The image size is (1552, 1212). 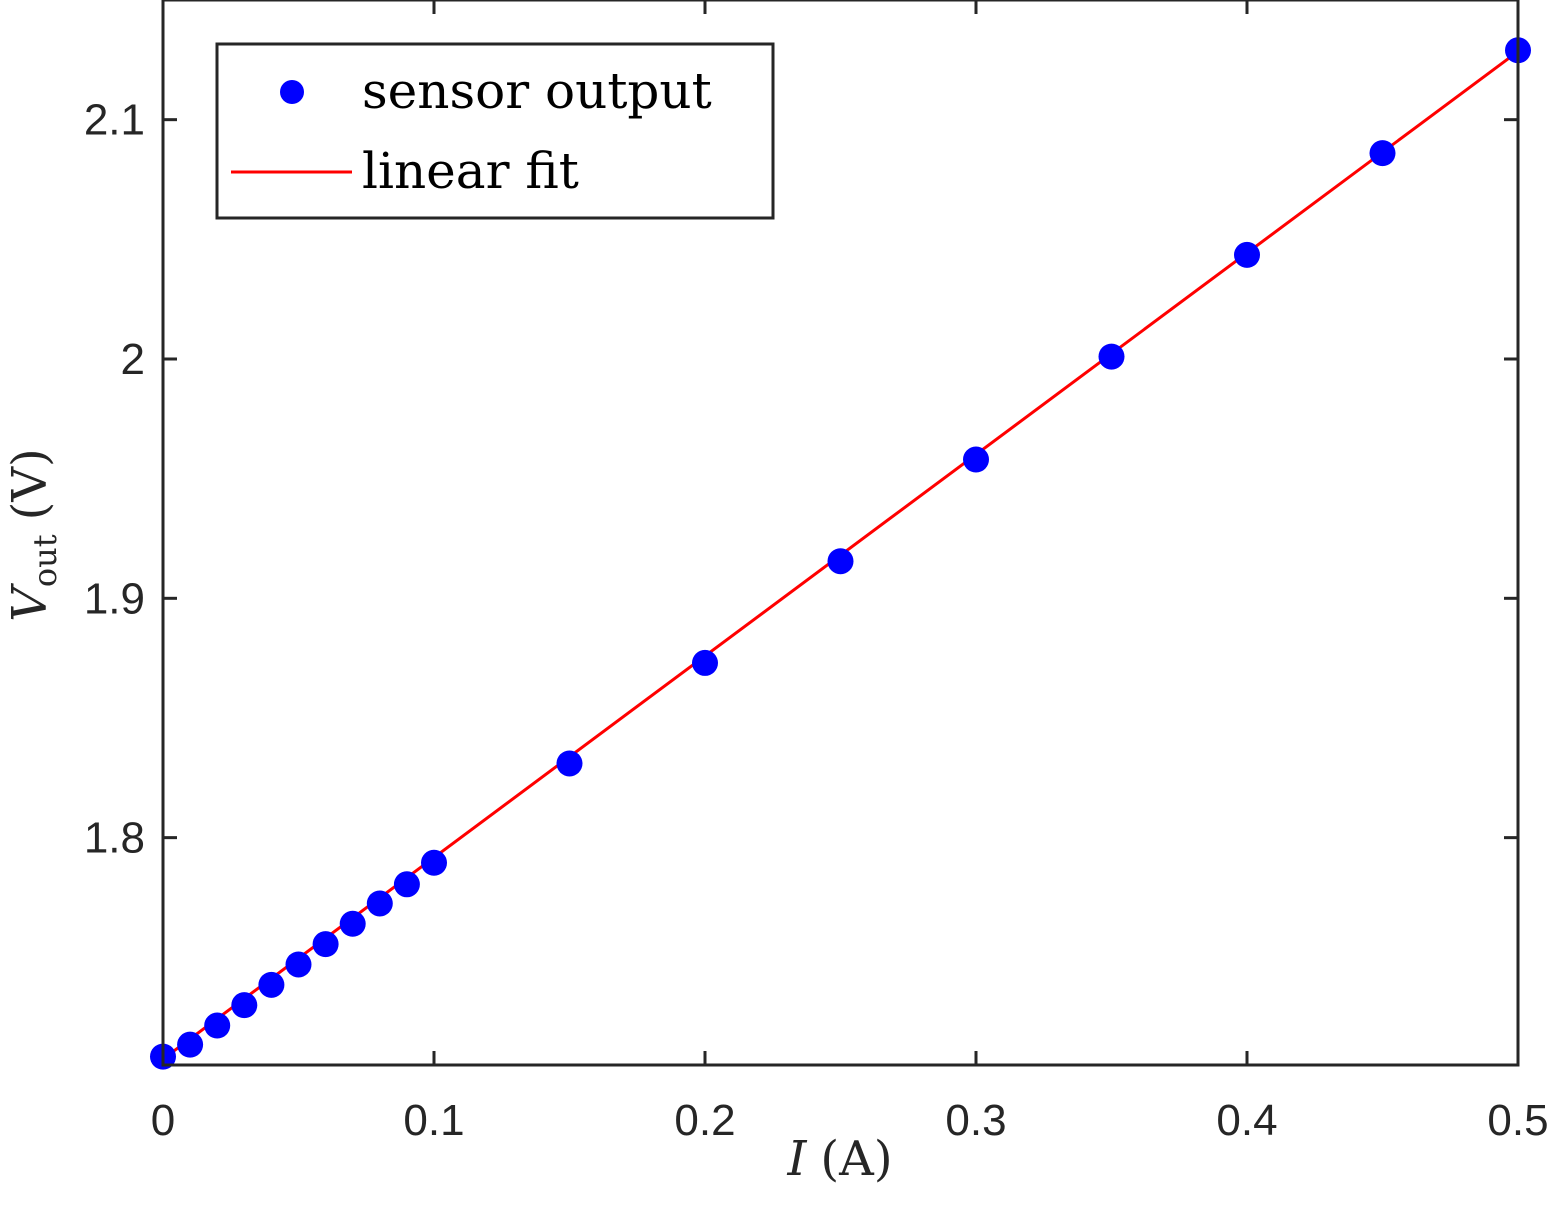 What do you see at coordinates (292, 92) in the screenshot?
I see `legend-marker-sensor-output` at bounding box center [292, 92].